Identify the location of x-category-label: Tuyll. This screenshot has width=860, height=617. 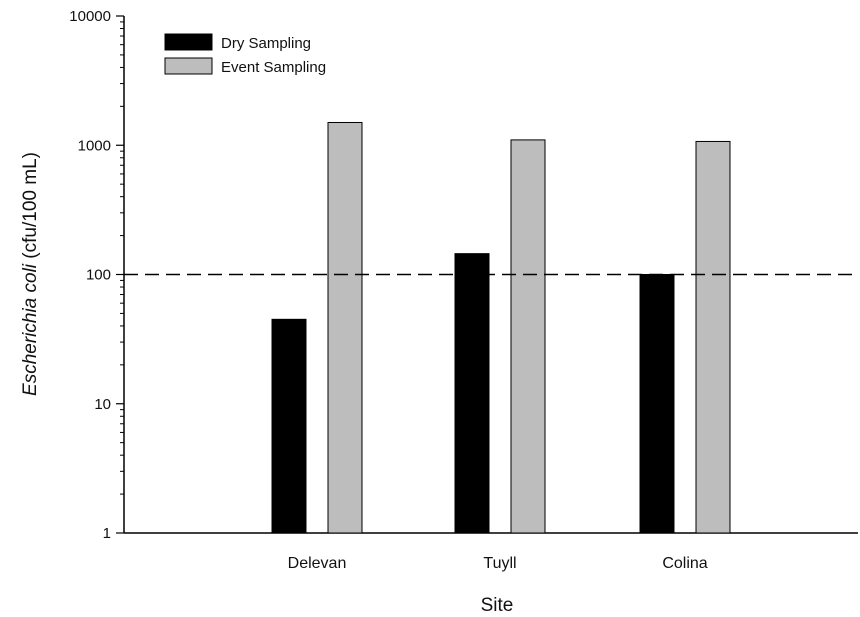
(499, 563).